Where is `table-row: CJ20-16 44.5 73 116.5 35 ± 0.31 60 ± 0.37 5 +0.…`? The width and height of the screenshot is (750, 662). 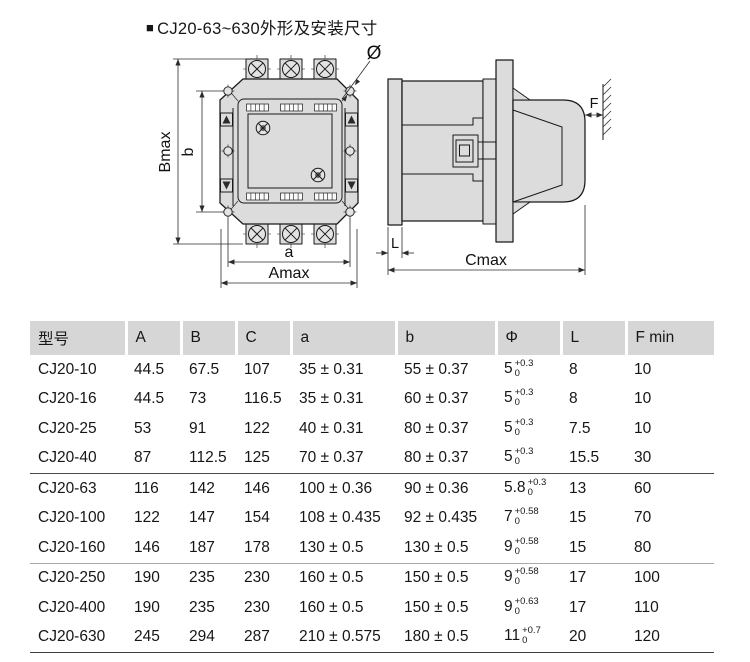
table-row: CJ20-16 44.5 73 116.5 35 ± 0.31 60 ± 0.37 5 +0.… is located at coordinates (372, 400).